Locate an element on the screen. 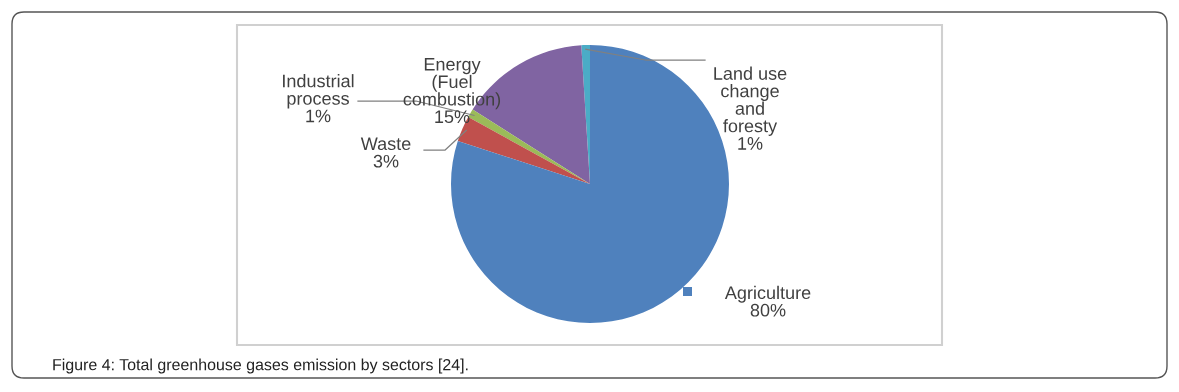 The width and height of the screenshot is (1179, 392). slice-label: Industrial process is located at coordinates (318, 91).